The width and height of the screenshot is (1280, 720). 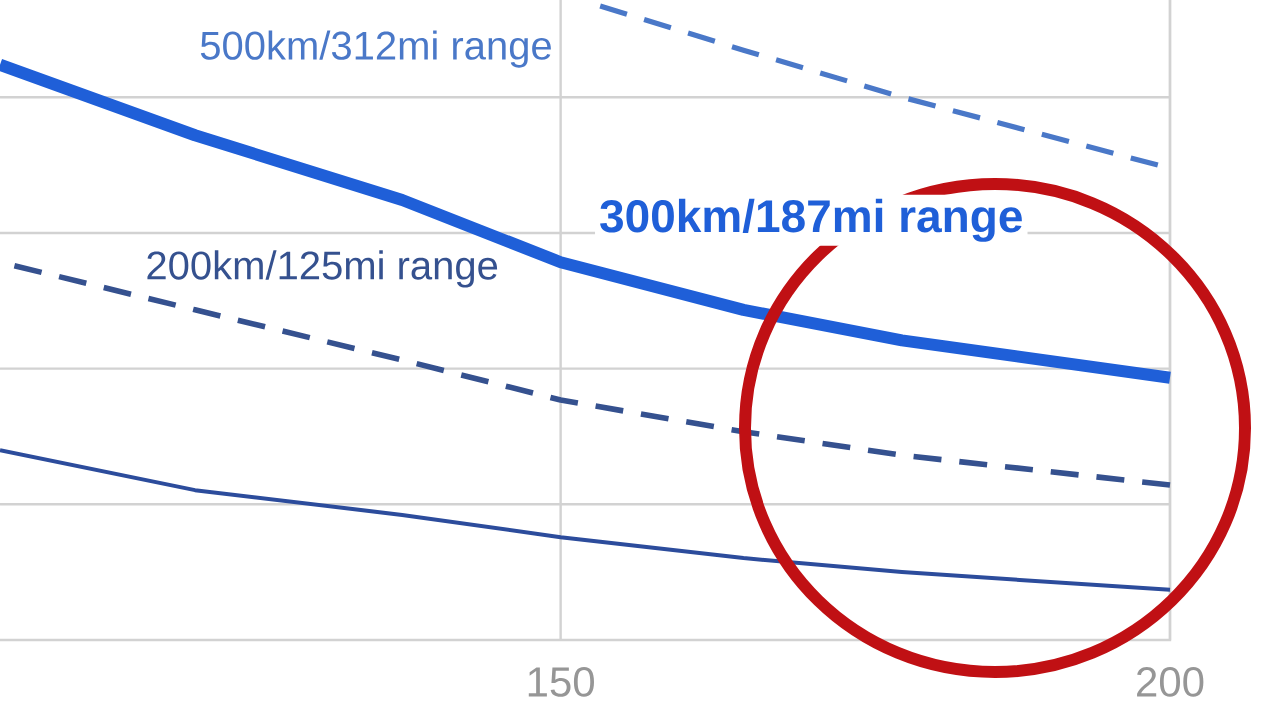 What do you see at coordinates (561, 682) in the screenshot?
I see `x-tick-label: 150` at bounding box center [561, 682].